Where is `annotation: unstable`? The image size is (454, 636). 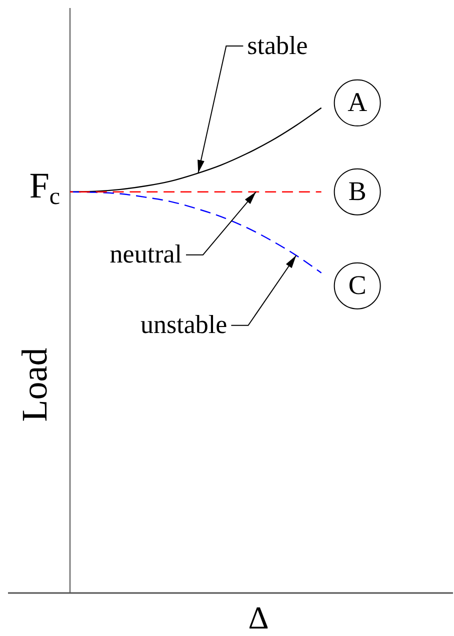 annotation: unstable is located at coordinates (184, 325).